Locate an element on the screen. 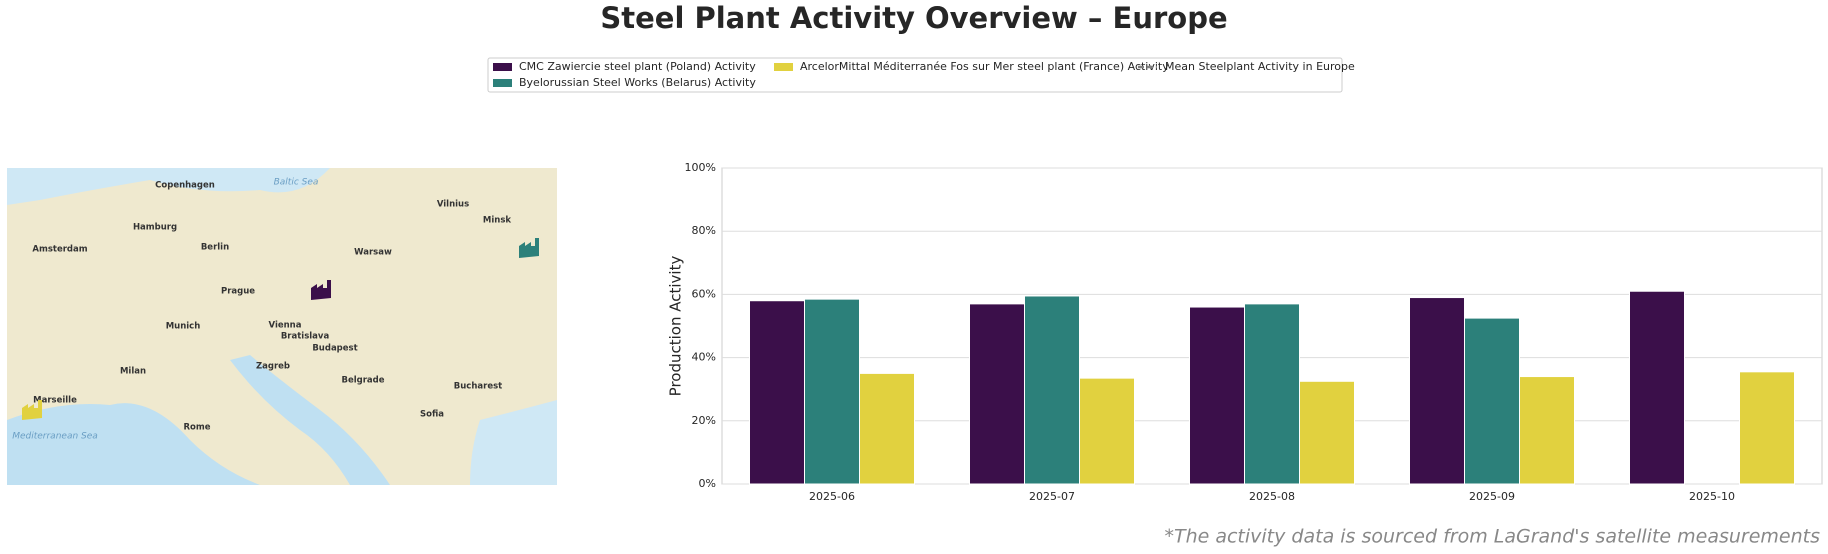 This screenshot has width=1828, height=554. y-tick-label: 100% is located at coordinates (700, 167).